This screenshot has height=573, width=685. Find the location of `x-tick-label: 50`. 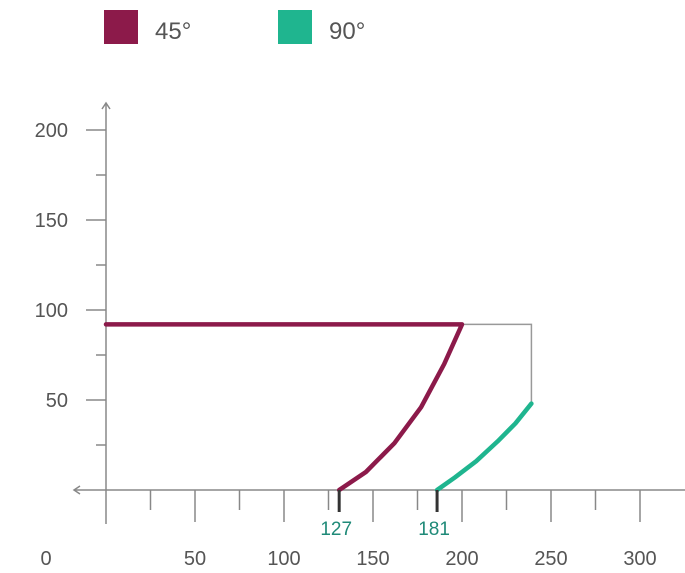

x-tick-label: 50 is located at coordinates (195, 559).